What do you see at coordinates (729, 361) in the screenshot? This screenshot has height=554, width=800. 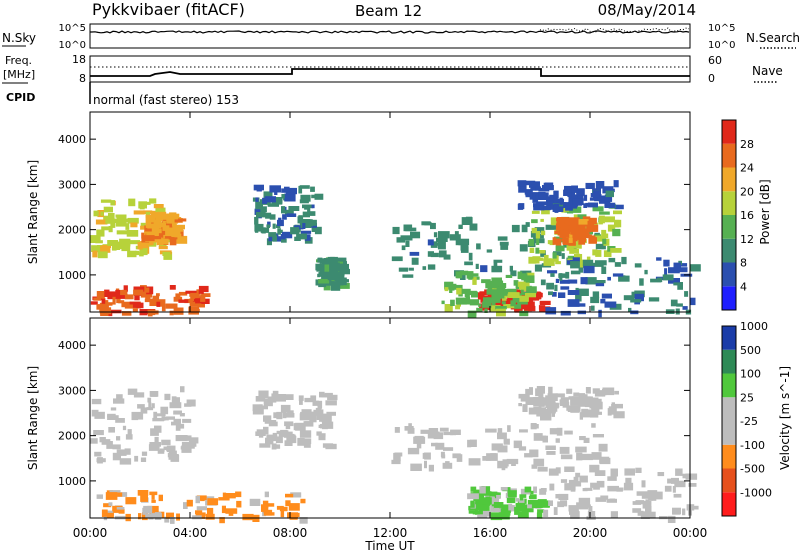 I see `colorbar-swatch` at bounding box center [729, 361].